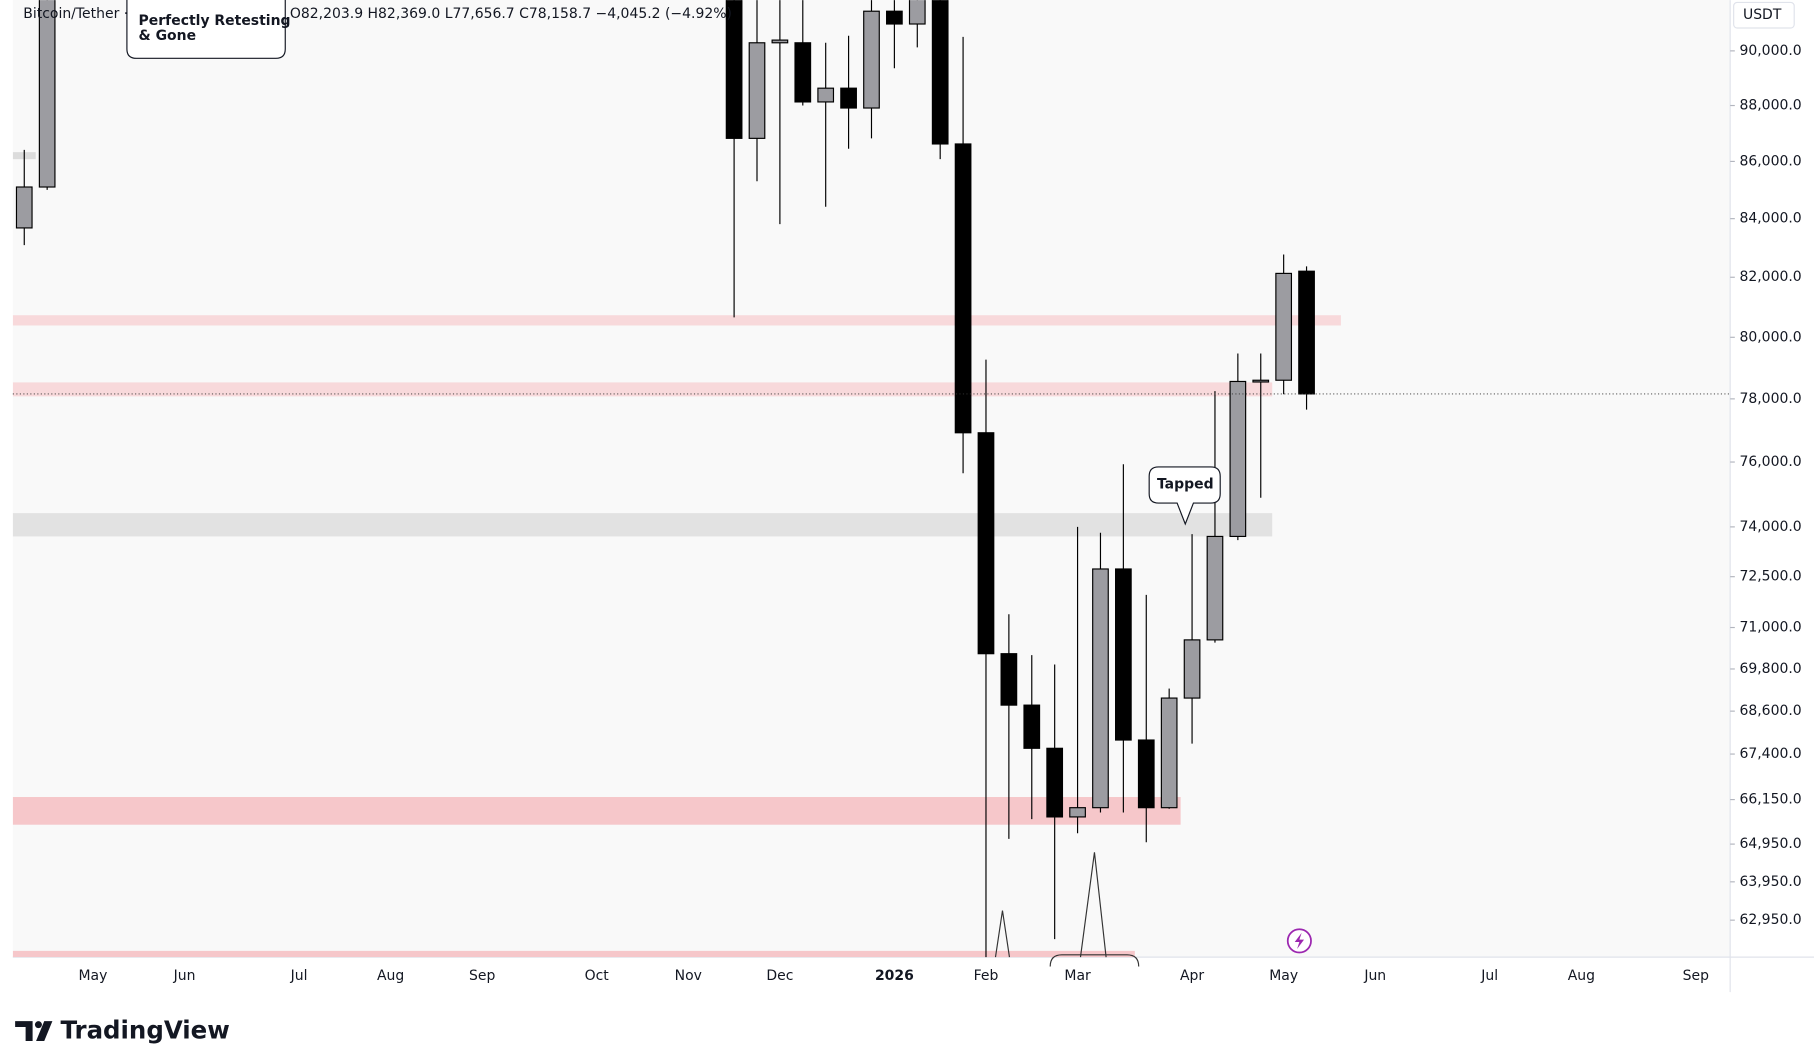 Image resolution: width=1814 pixels, height=1062 pixels. I want to click on y-tick-label: 72,500.0, so click(1770, 577).